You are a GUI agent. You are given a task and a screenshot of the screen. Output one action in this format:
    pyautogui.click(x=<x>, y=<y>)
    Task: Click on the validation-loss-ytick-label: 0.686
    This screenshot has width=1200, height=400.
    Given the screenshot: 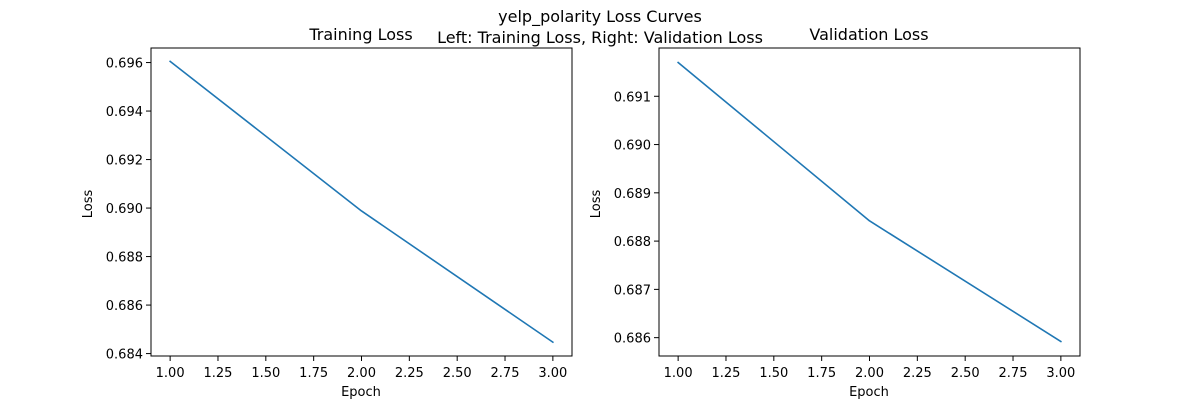 What is the action you would take?
    pyautogui.click(x=632, y=339)
    